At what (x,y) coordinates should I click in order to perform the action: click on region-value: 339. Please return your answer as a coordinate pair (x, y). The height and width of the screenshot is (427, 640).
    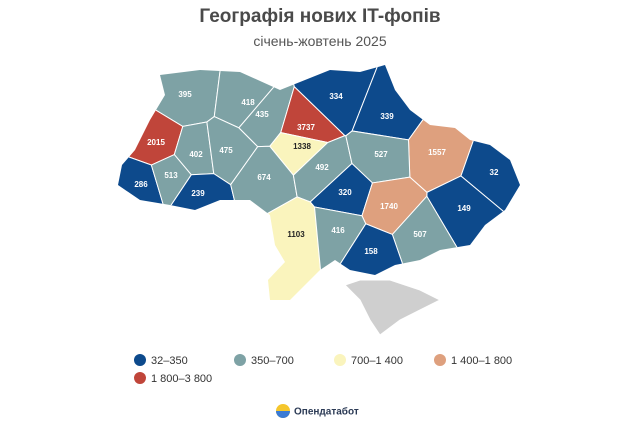
    Looking at the image, I should click on (387, 116).